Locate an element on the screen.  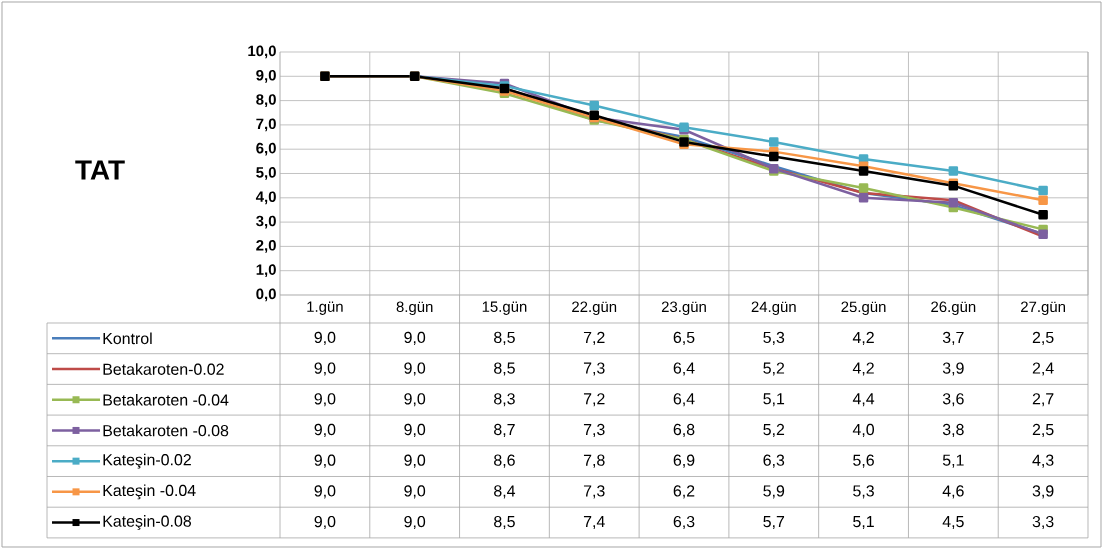
data-label: 6,5 is located at coordinates (684, 338).